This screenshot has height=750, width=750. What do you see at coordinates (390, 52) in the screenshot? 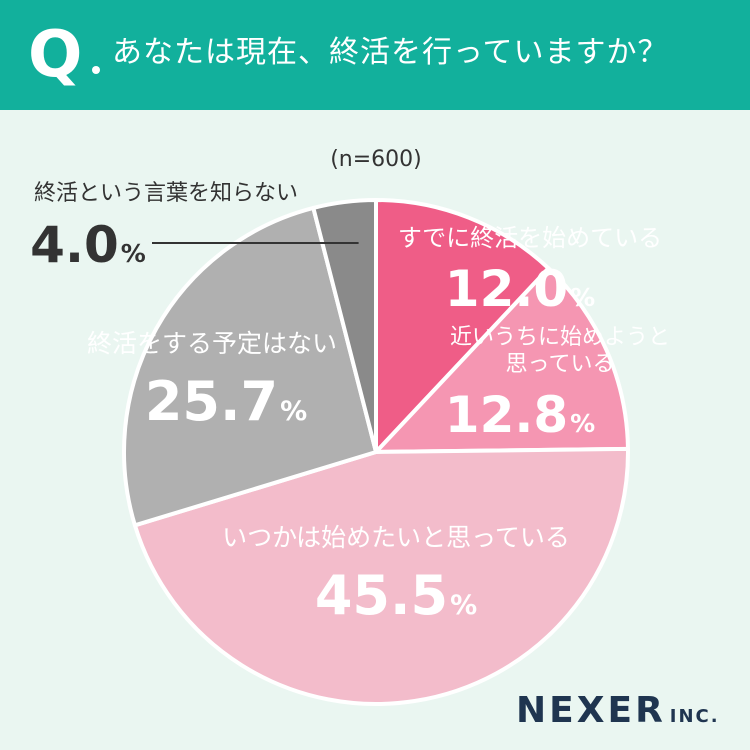
I see `question-text: あなたは現在、終活を行っていますか？` at bounding box center [390, 52].